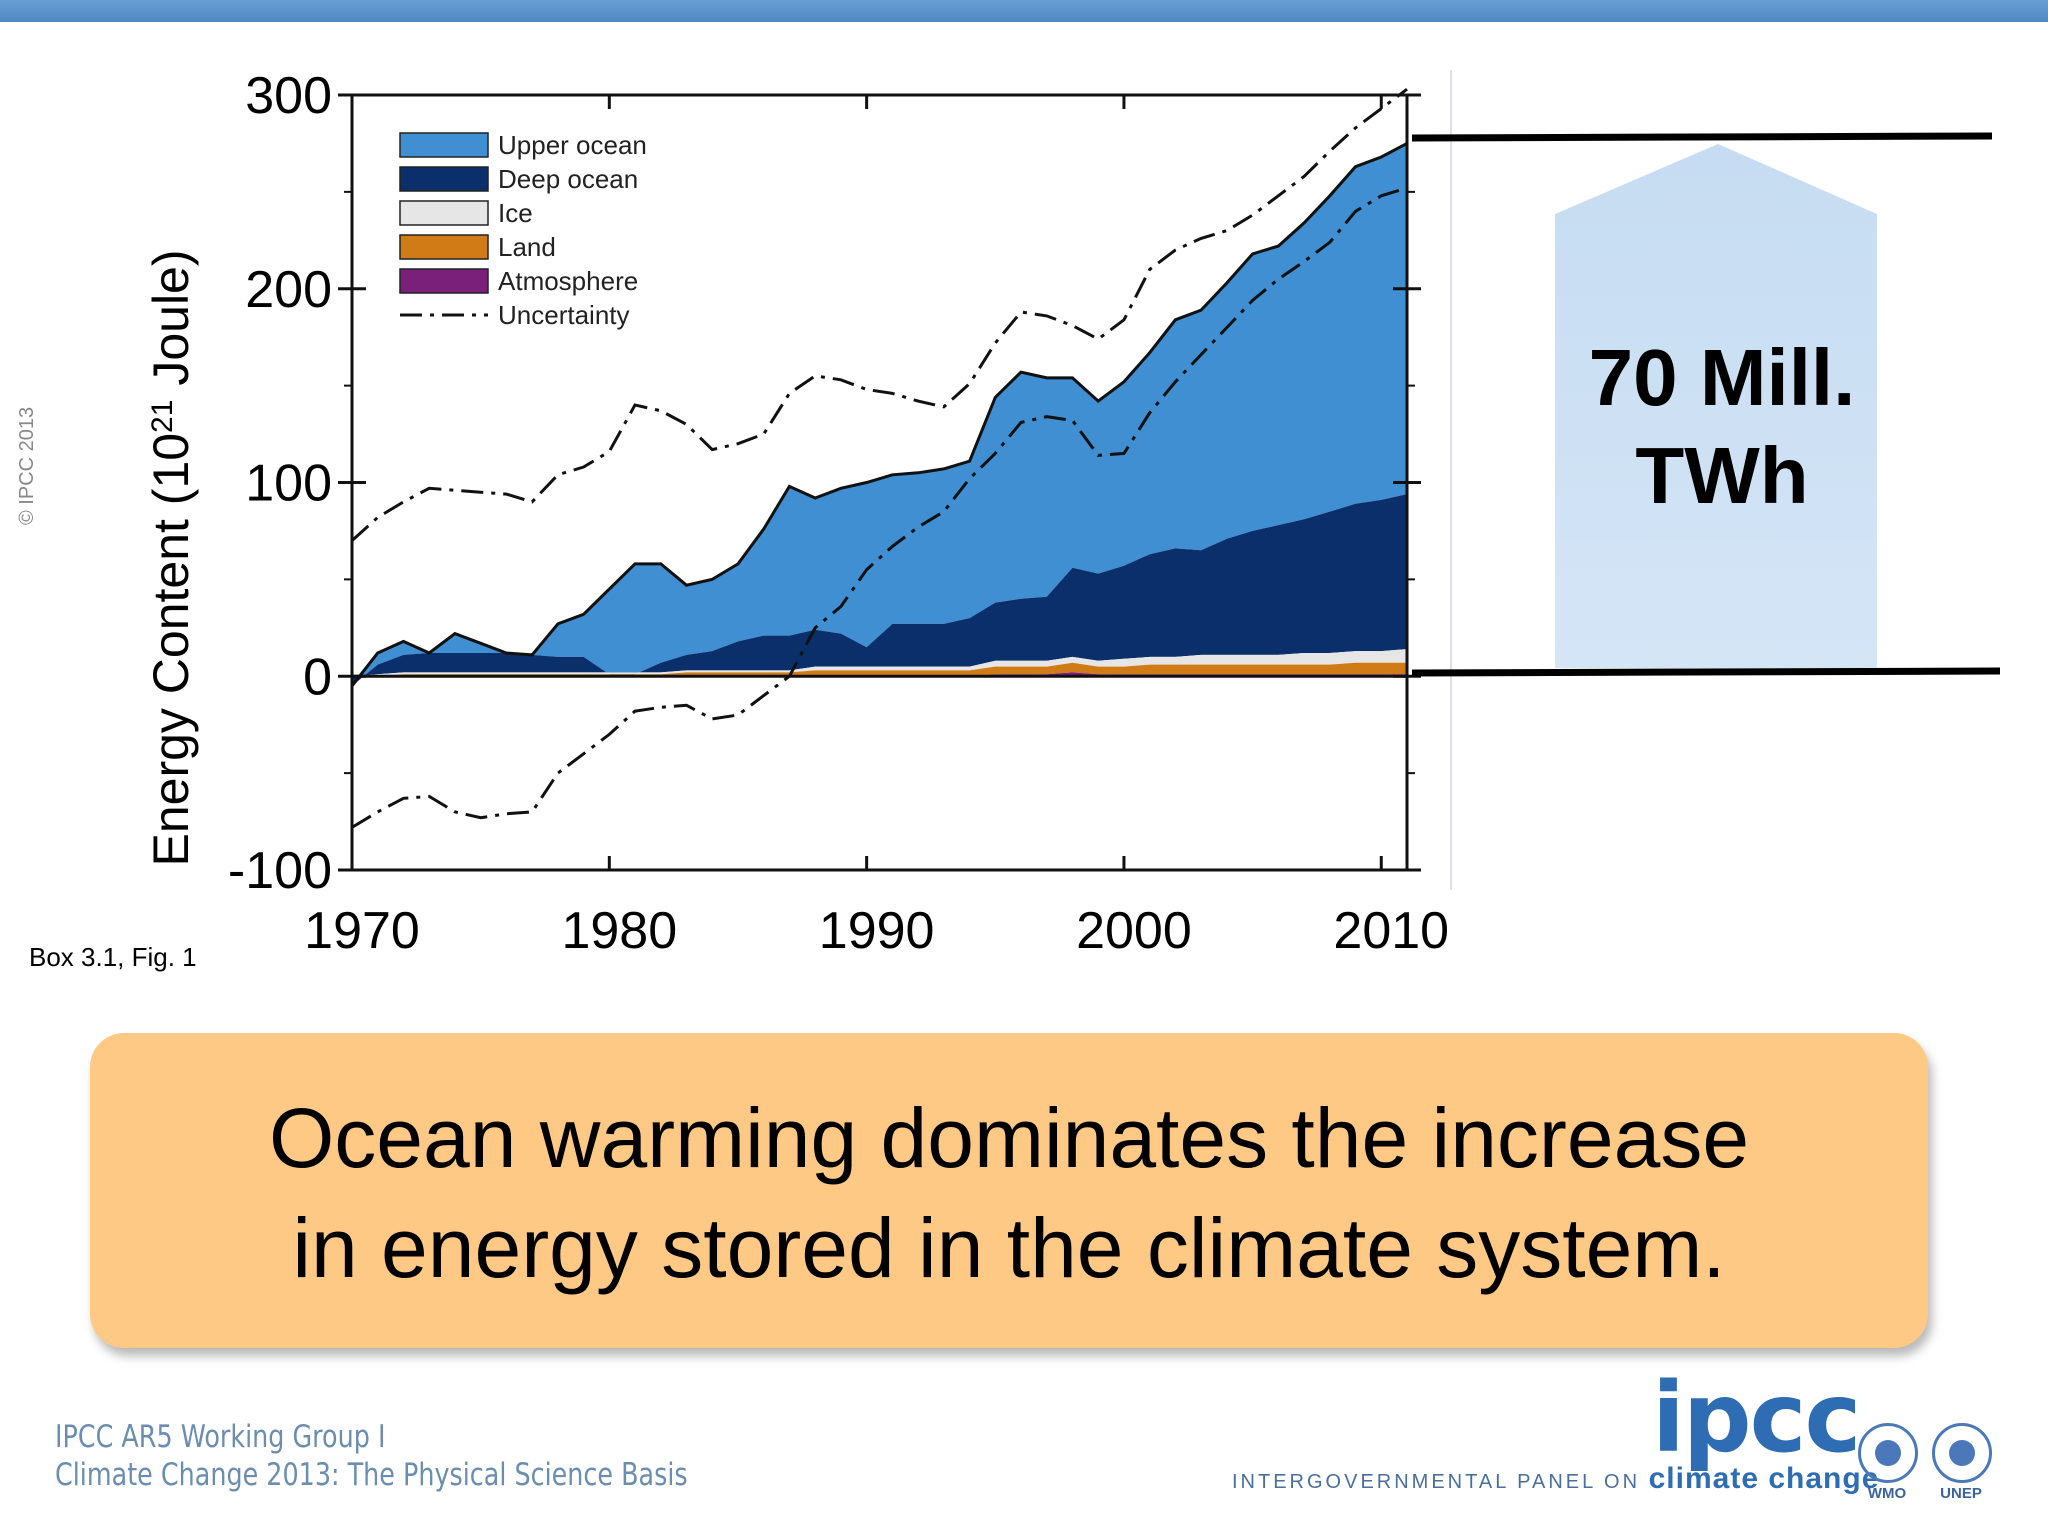 This screenshot has width=2048, height=1536. Describe the element at coordinates (444, 281) in the screenshot. I see `legend-swatch-atmosphere` at that location.